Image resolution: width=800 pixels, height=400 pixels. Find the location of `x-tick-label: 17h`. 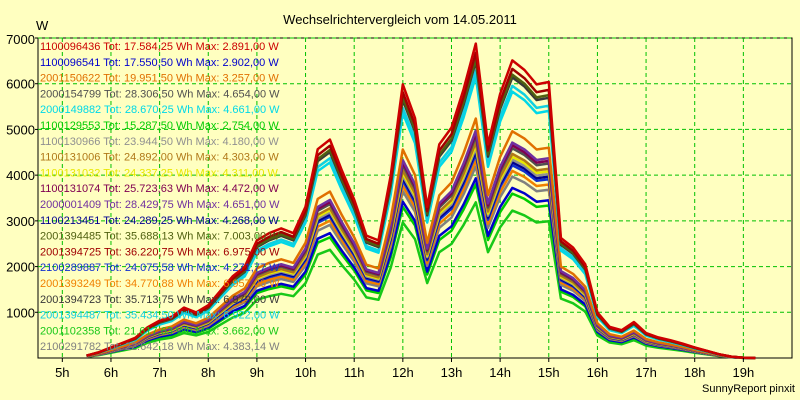

x-tick-label: 17h is located at coordinates (646, 372).